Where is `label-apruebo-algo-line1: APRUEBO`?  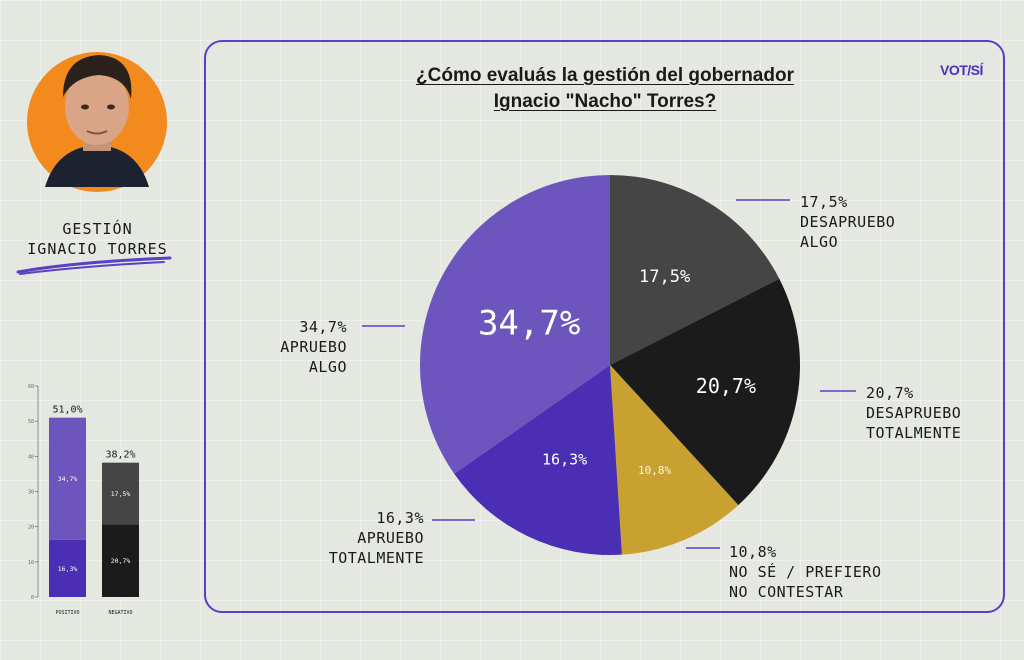
label-apruebo-algo-line1: APRUEBO is located at coordinates (313, 347).